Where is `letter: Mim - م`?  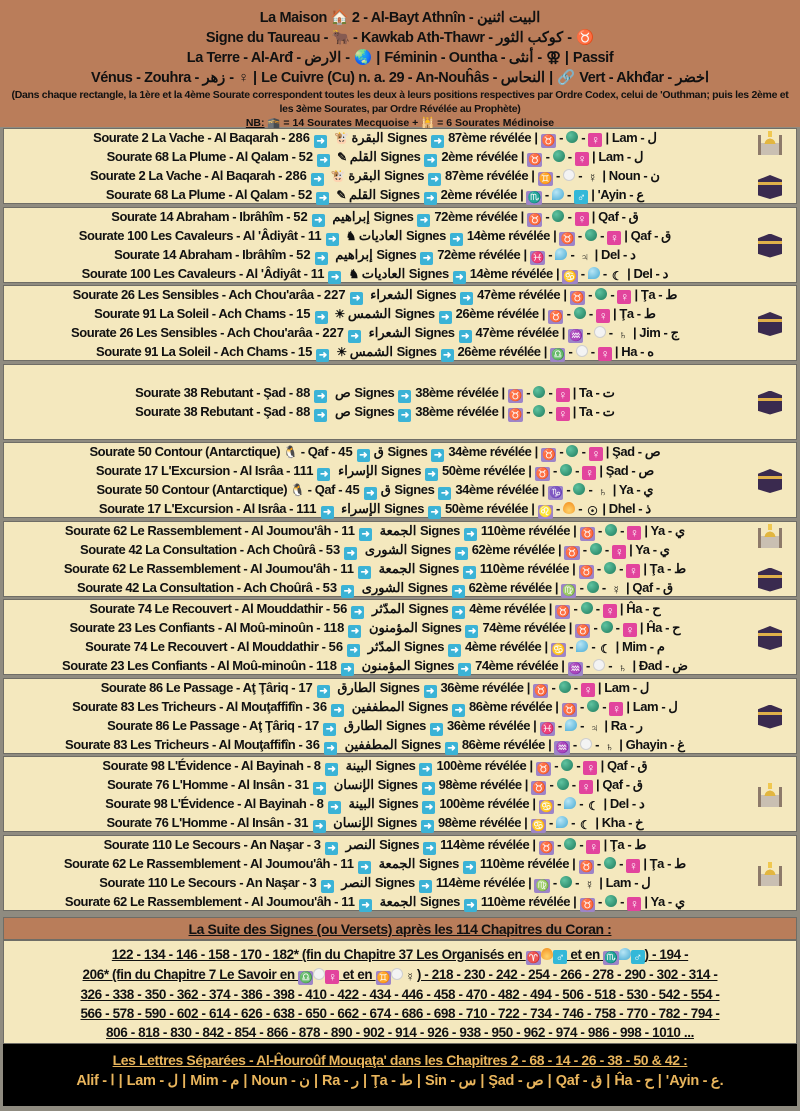
letter: Mim - م is located at coordinates (643, 646).